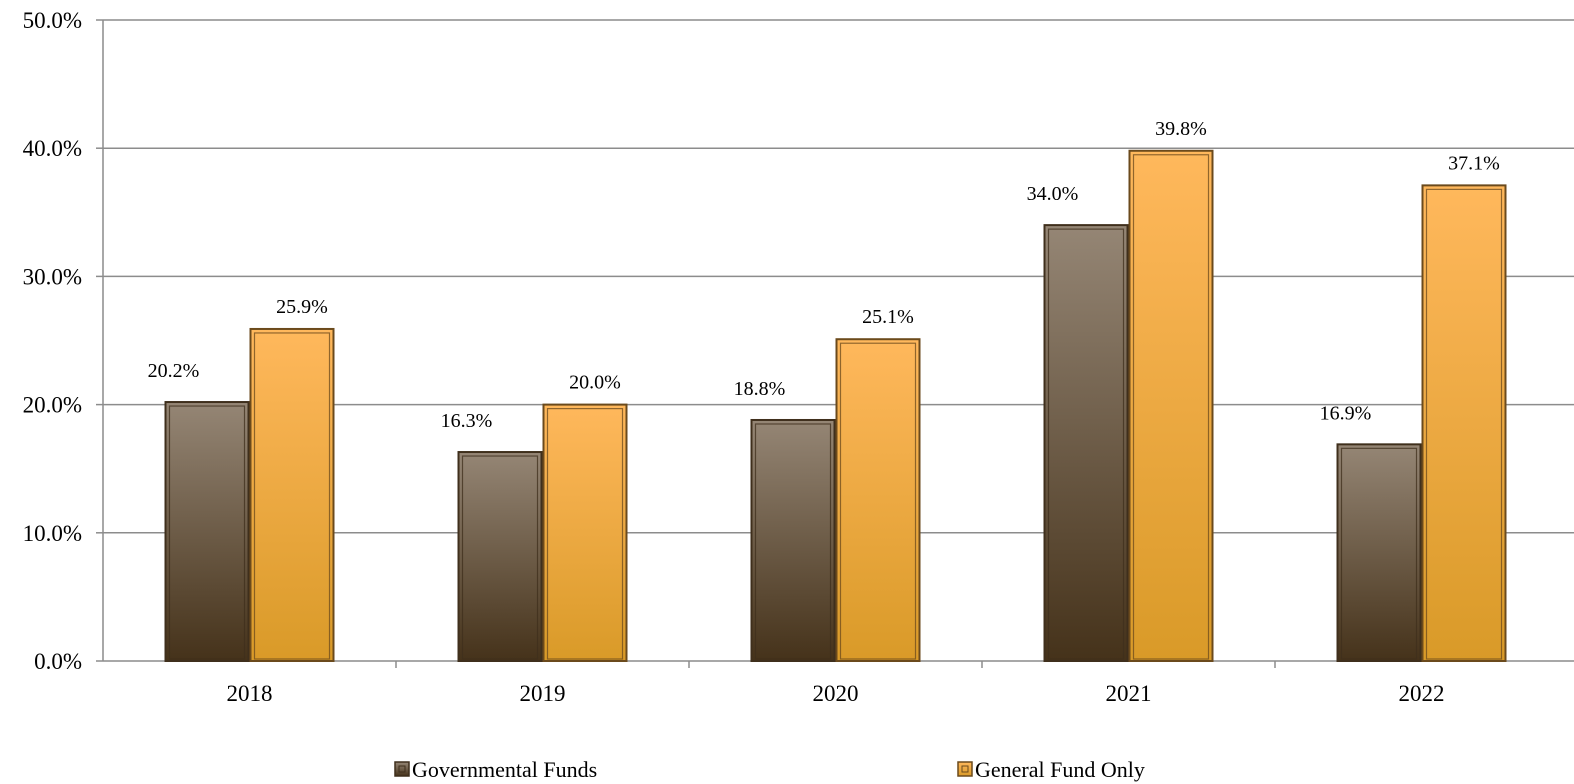 The width and height of the screenshot is (1574, 784). I want to click on data-label: 18.8%, so click(760, 389).